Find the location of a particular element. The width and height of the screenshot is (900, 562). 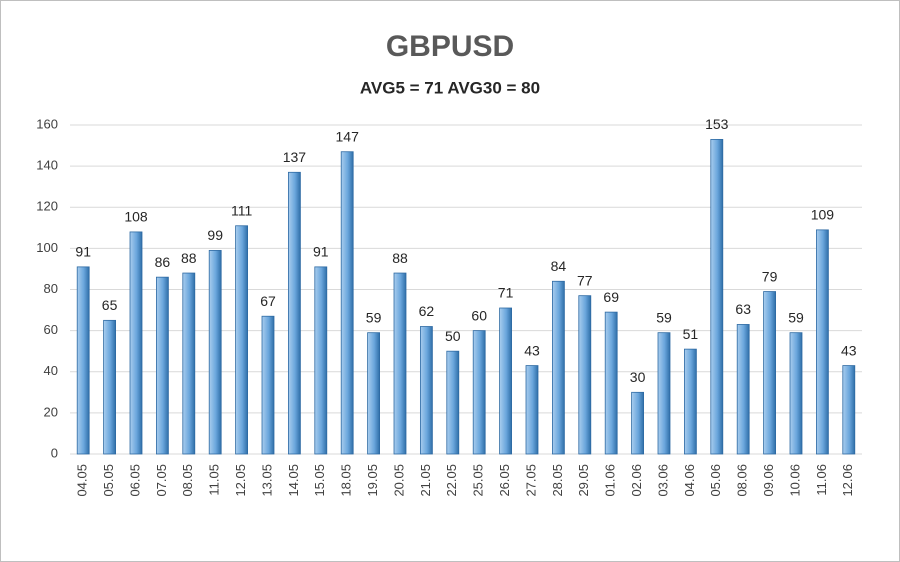

x-tick-label: 05.05 is located at coordinates (108, 480).